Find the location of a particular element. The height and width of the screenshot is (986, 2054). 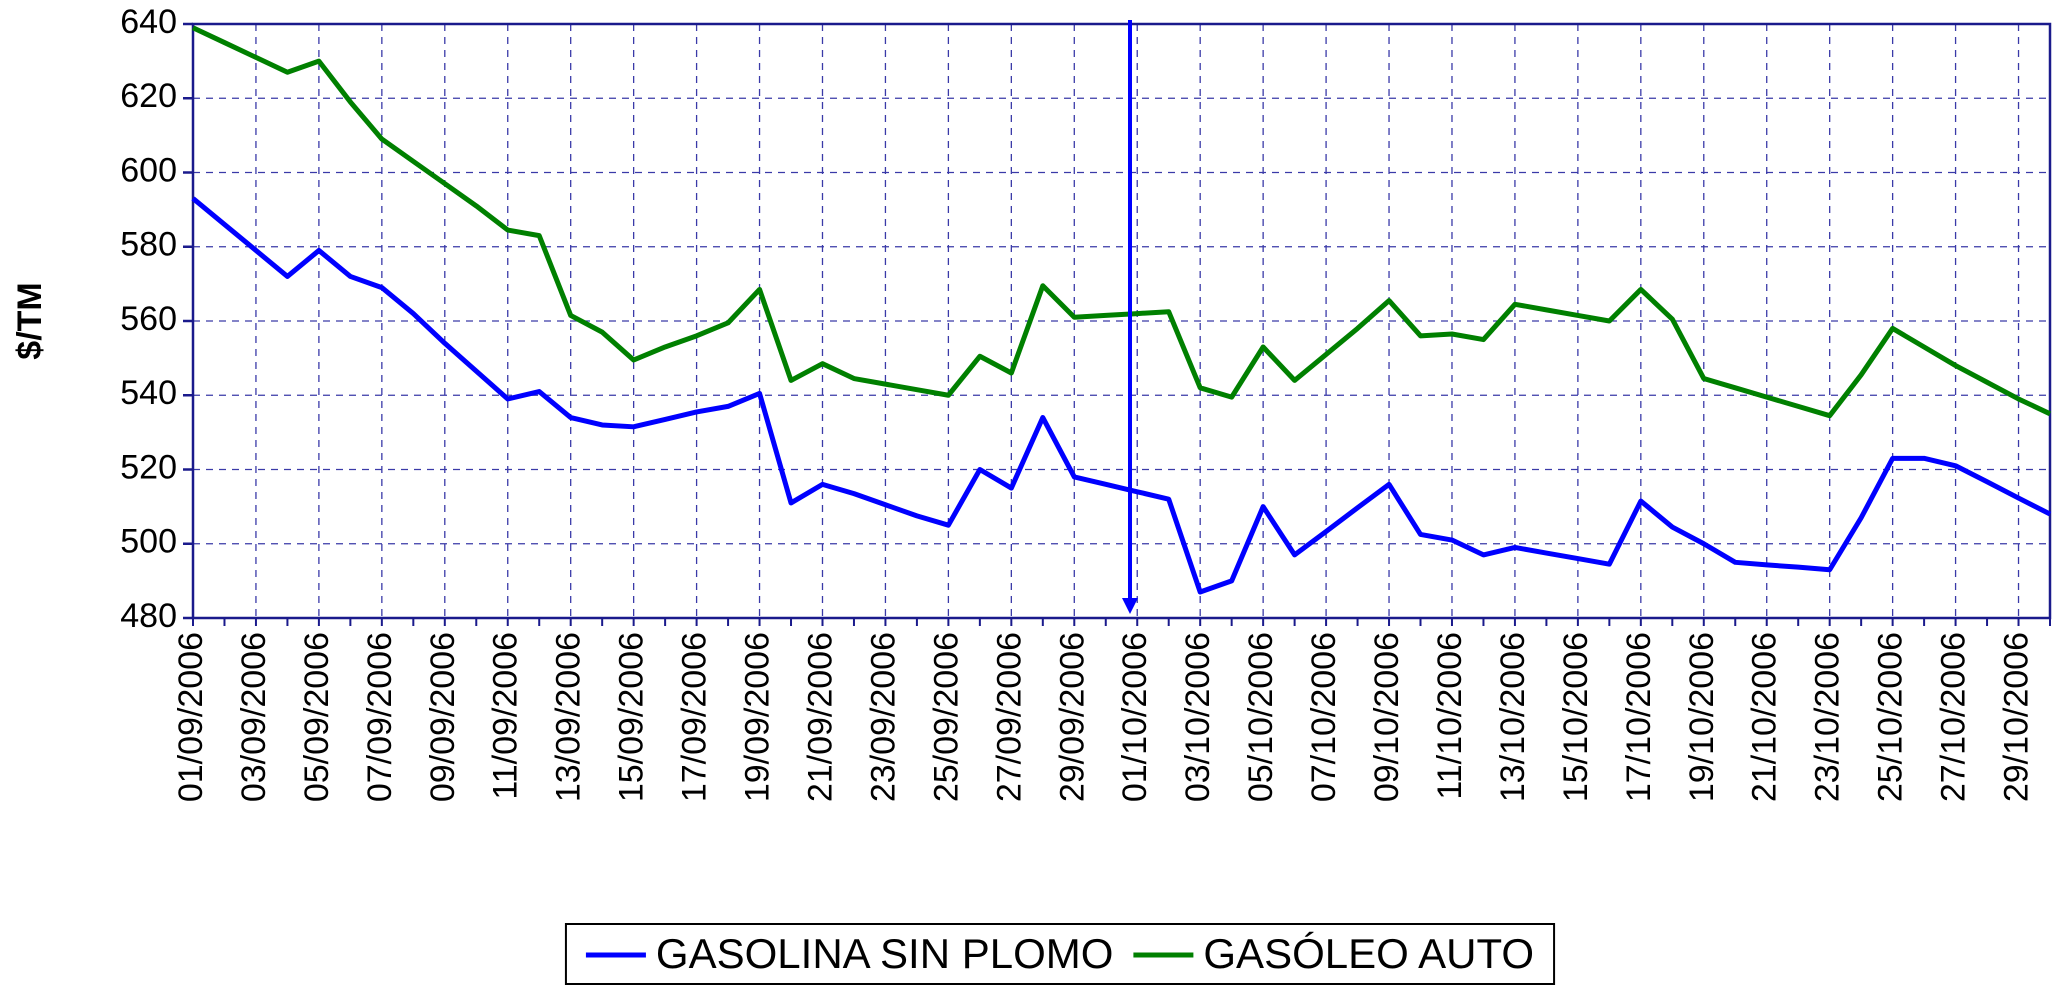

x-tick-label: 21/10/2006 is located at coordinates (1765, 717).